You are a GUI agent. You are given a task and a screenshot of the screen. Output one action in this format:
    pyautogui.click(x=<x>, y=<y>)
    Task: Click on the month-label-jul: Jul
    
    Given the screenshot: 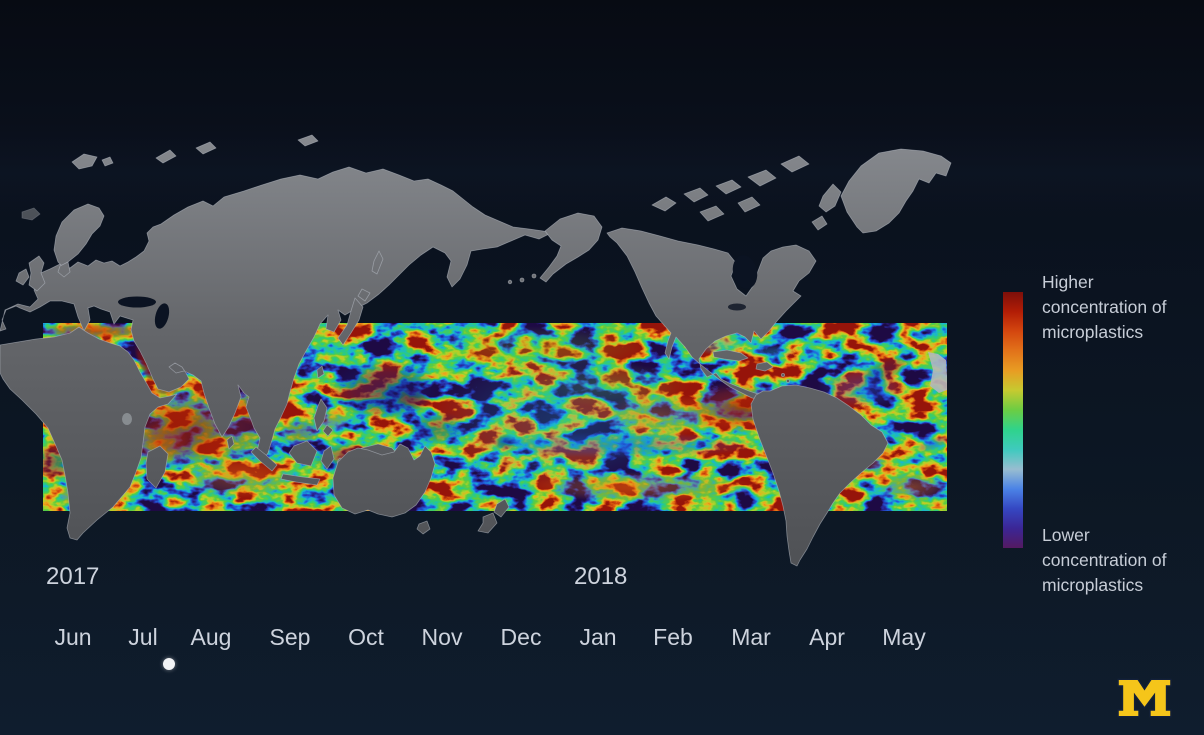 What is the action you would take?
    pyautogui.click(x=143, y=637)
    